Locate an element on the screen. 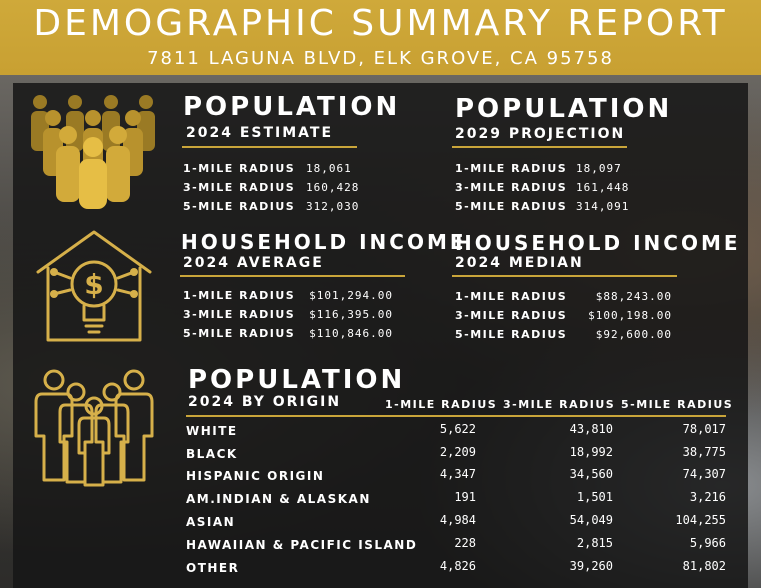 Image resolution: width=761 pixels, height=588 pixels. origin-column-header: 1-MILE RADIUS is located at coordinates (441, 404).